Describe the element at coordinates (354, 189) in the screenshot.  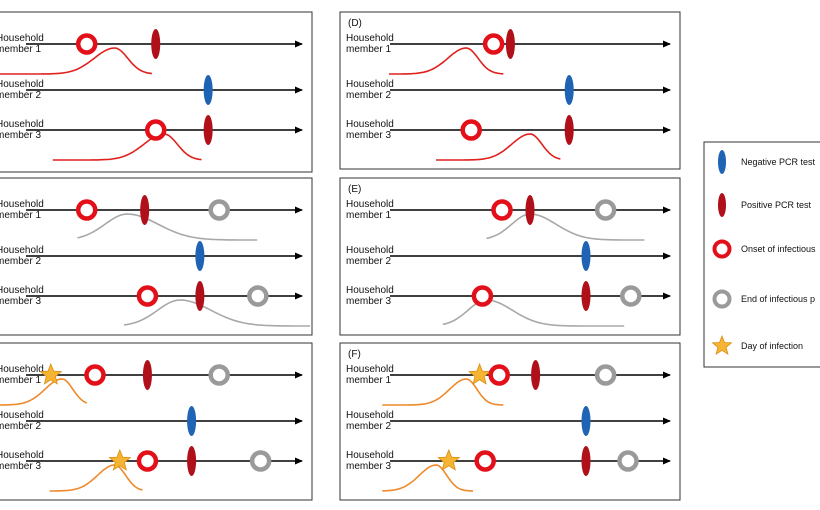
I see `panel-letter: (E)` at that location.